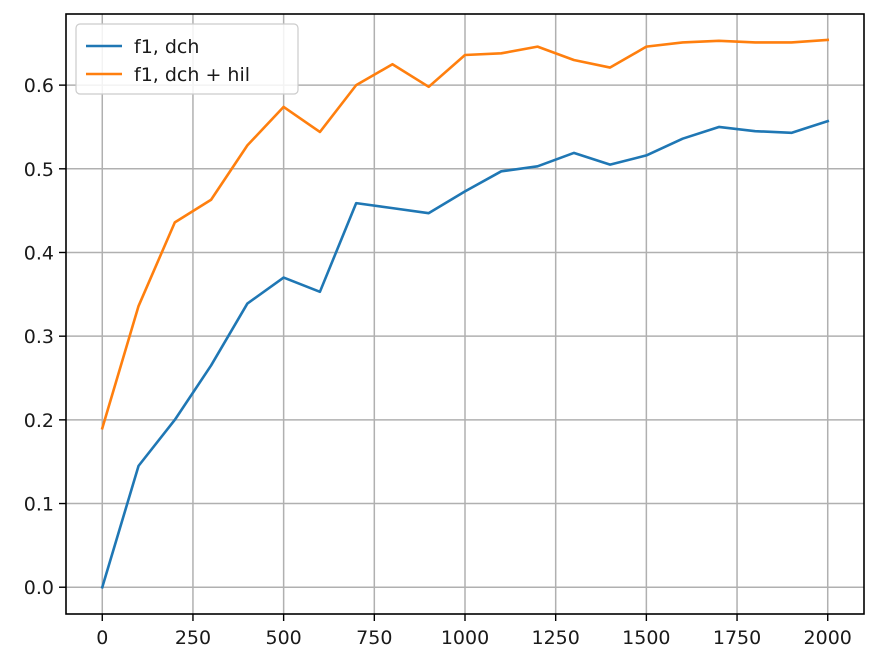  I want to click on y-tick-label: 0.1, so click(39, 505).